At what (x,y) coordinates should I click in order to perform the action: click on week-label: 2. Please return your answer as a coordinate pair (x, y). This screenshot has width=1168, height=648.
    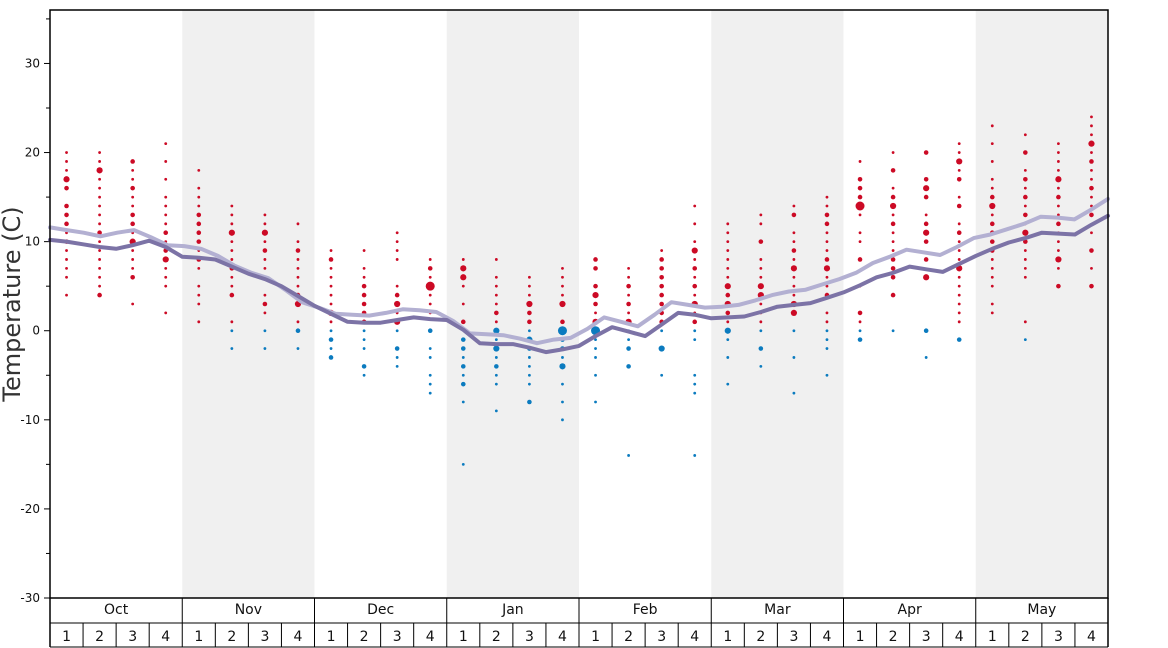
    Looking at the image, I should click on (1025, 637).